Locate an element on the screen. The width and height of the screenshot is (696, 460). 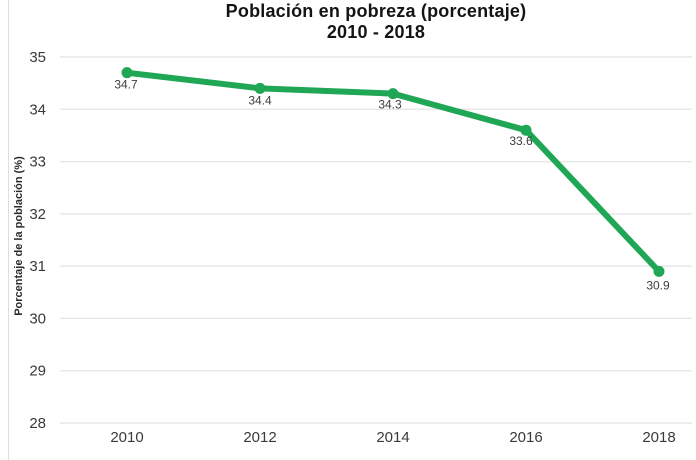
y-tick-label: 32 is located at coordinates (37, 214).